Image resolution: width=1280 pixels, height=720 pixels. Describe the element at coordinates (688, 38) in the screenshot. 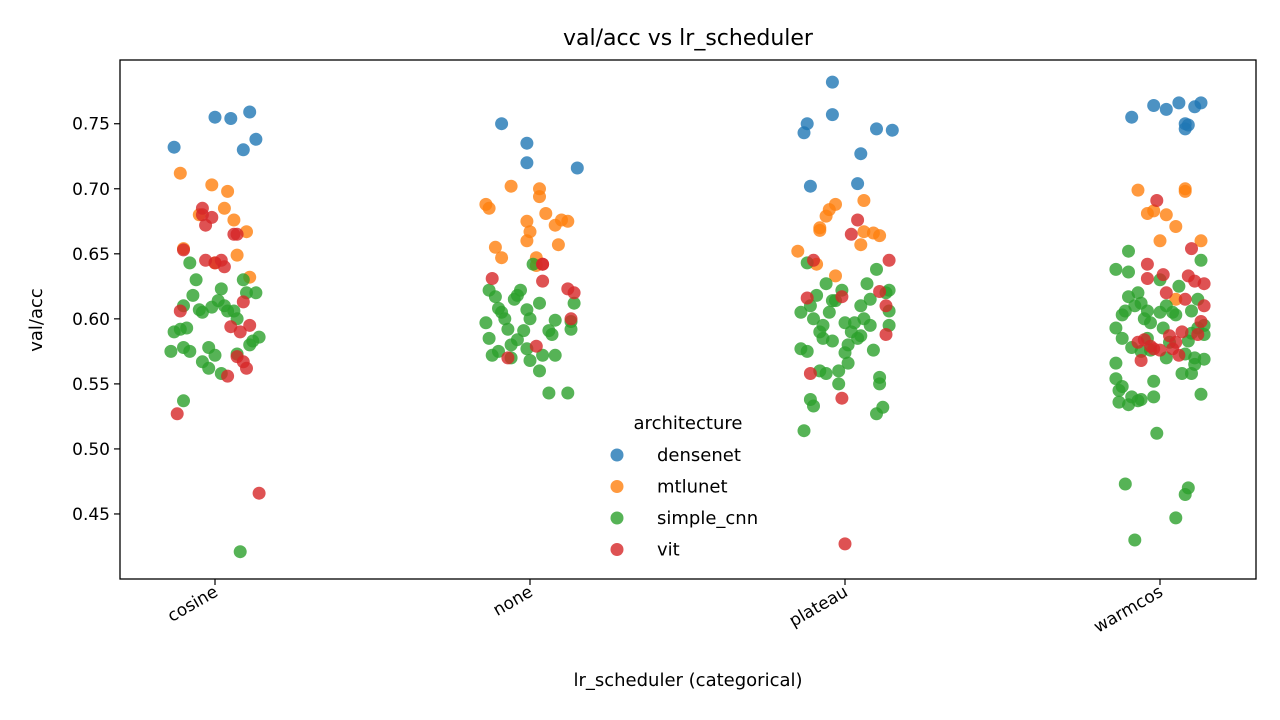

I see `chart-title: val/acc vs lr_scheduler` at that location.